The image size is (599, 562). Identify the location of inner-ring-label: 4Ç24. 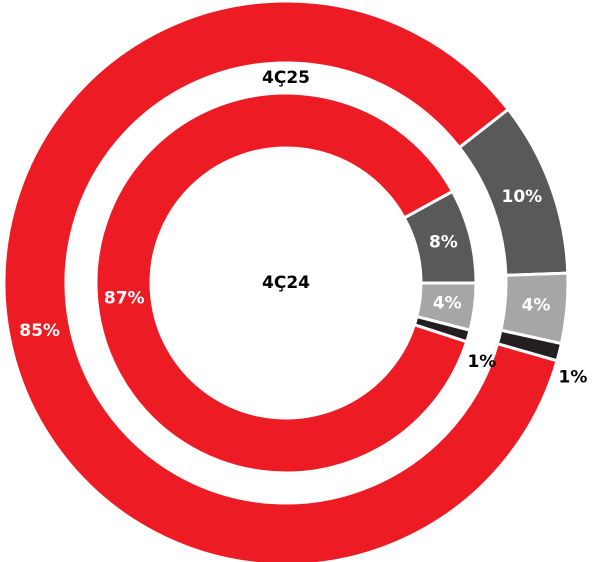
(286, 283).